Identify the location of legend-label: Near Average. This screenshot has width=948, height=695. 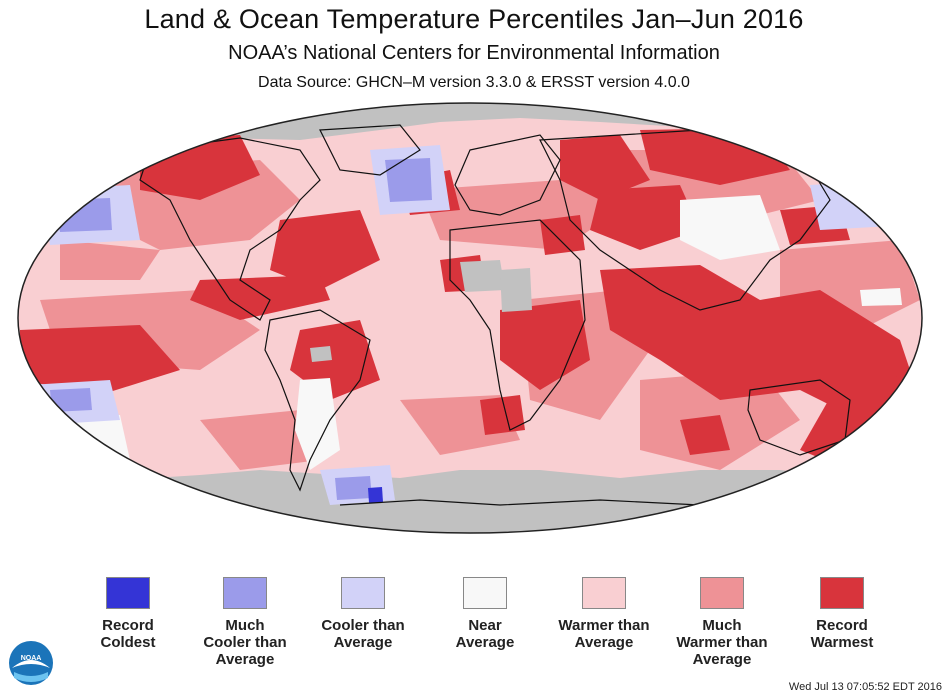
(485, 634).